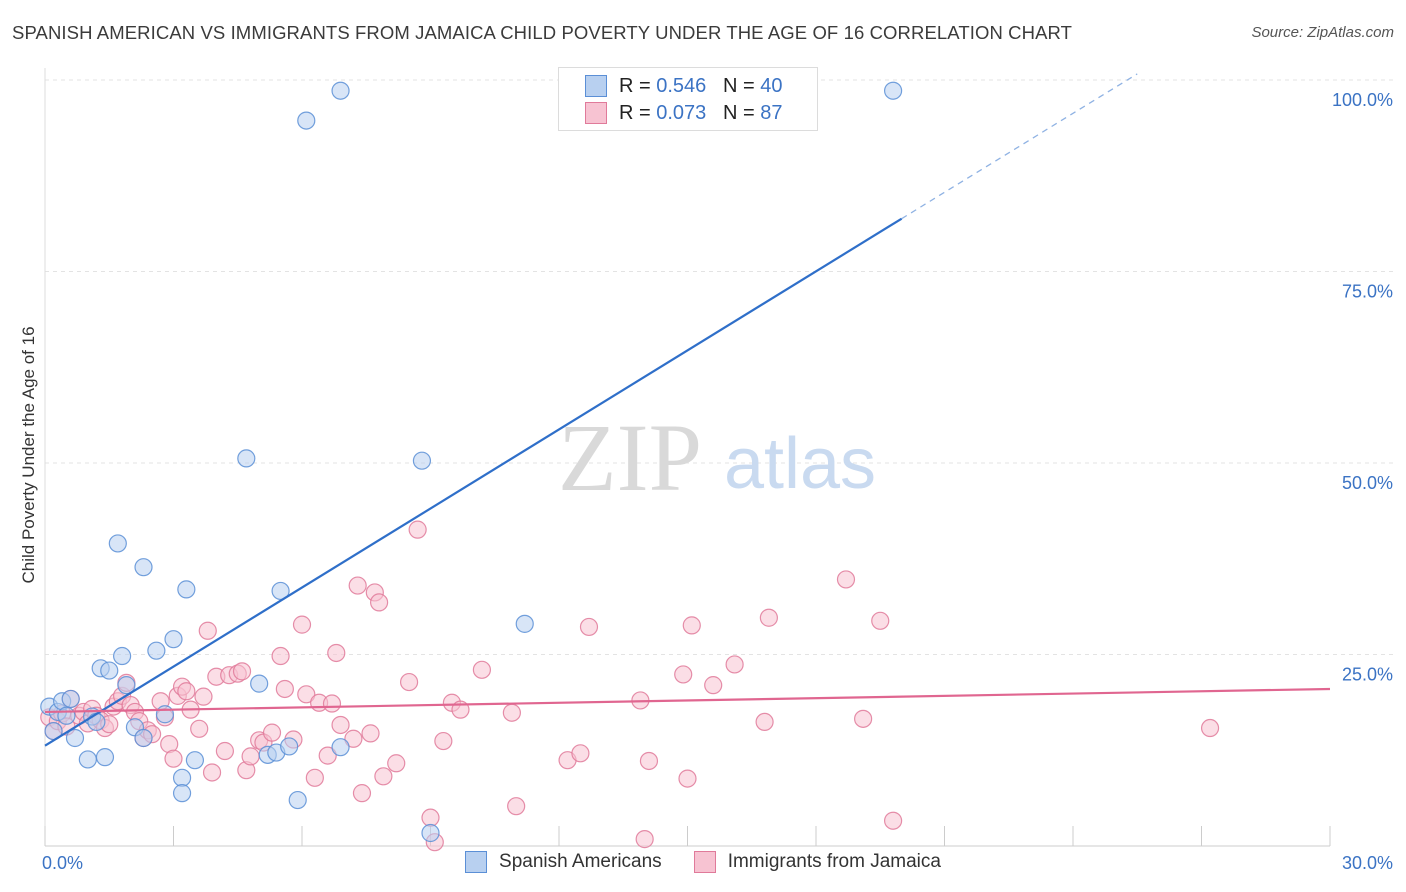 This screenshot has width=1406, height=892. I want to click on correlation-legend: R = 0.546 N = 40 R = 0.073 N = 87, so click(688, 99).